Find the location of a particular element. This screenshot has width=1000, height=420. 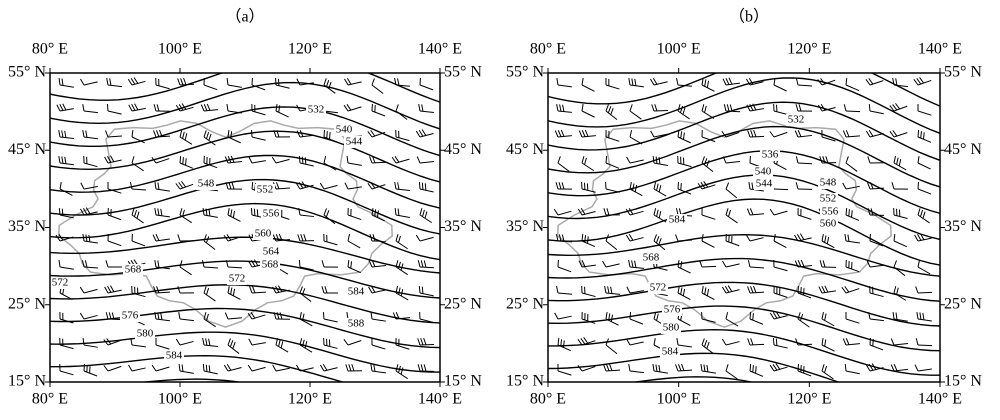

lat-label: 15° N is located at coordinates (525, 381).